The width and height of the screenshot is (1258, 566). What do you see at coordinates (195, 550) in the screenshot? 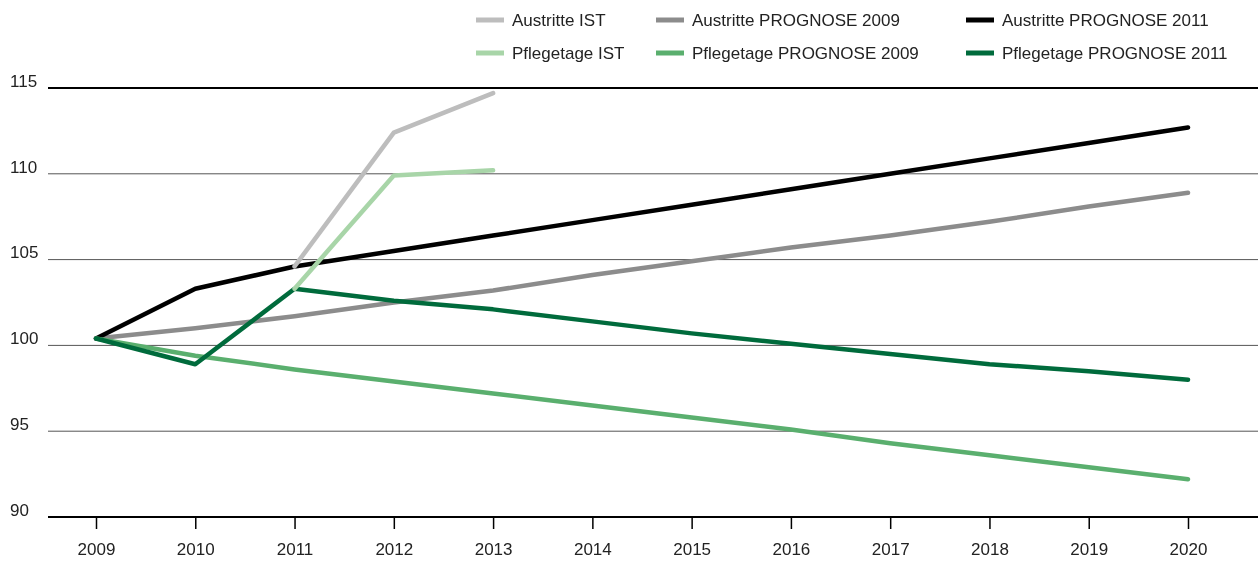
I see `x-tick-label: 2010` at bounding box center [195, 550].